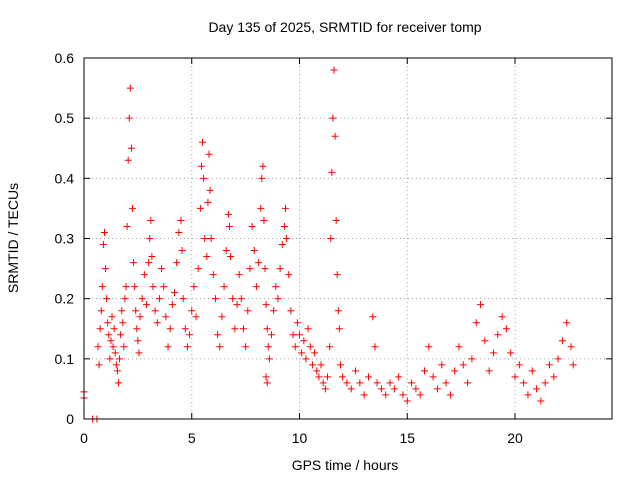  What do you see at coordinates (84, 438) in the screenshot?
I see `x-tick-label: 0` at bounding box center [84, 438].